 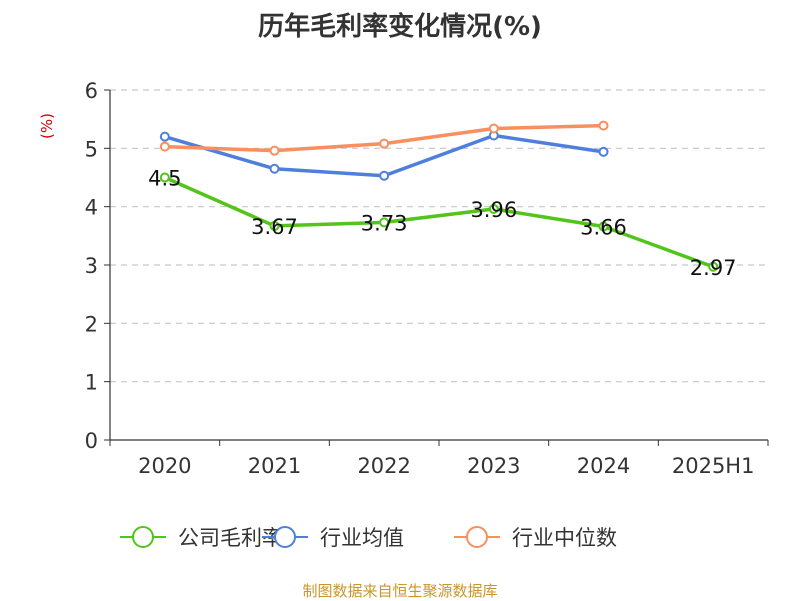 I want to click on y-tick-label: 5, so click(x=91, y=149).